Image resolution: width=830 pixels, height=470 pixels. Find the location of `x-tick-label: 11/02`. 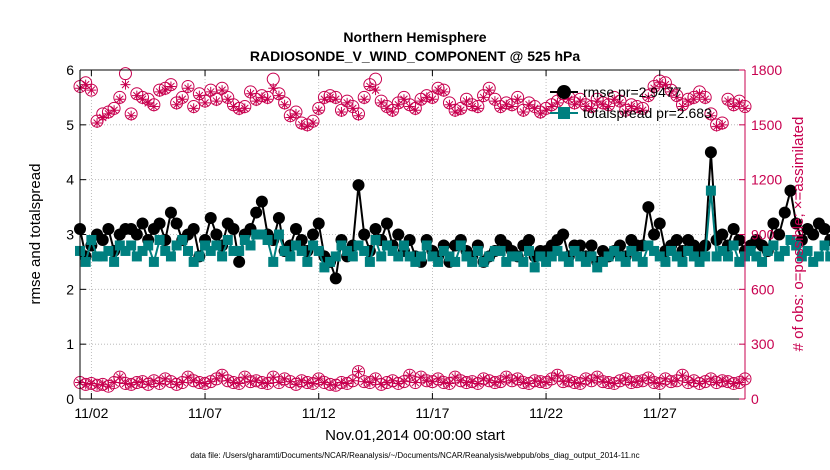

x-tick-label: 11/02 is located at coordinates (91, 413).